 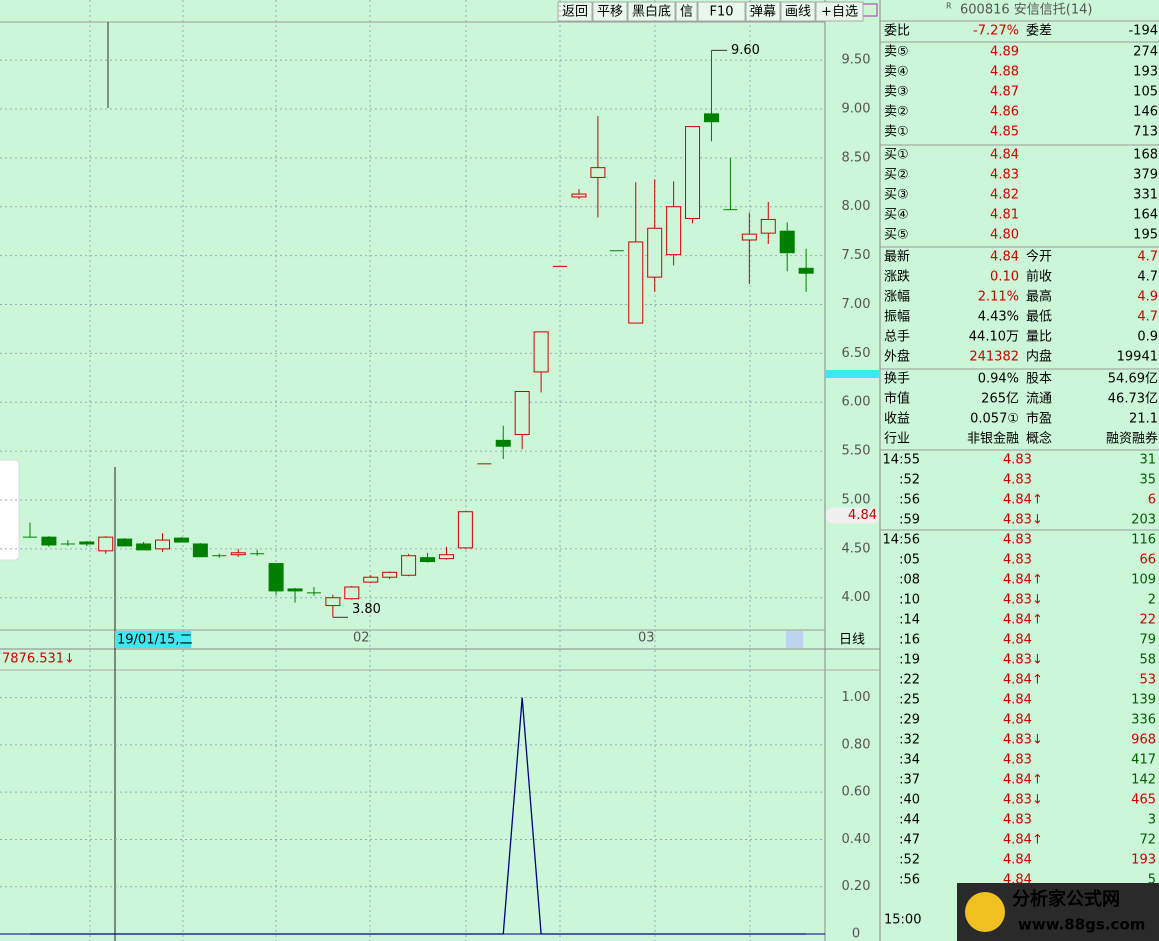 I want to click on label: 前收, so click(x=1039, y=277).